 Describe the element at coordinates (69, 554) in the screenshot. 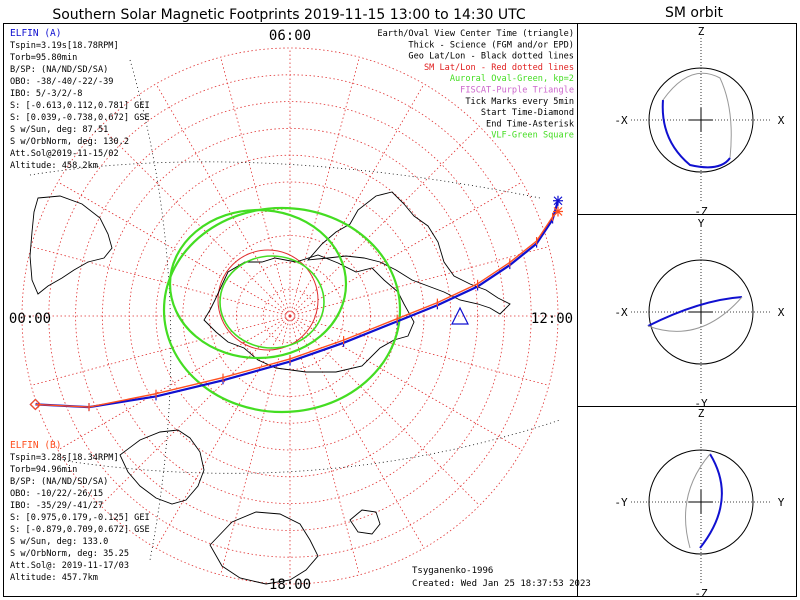

I see `elfin-b-info-line: S w/OrbNorm, deg: 35.25` at that location.